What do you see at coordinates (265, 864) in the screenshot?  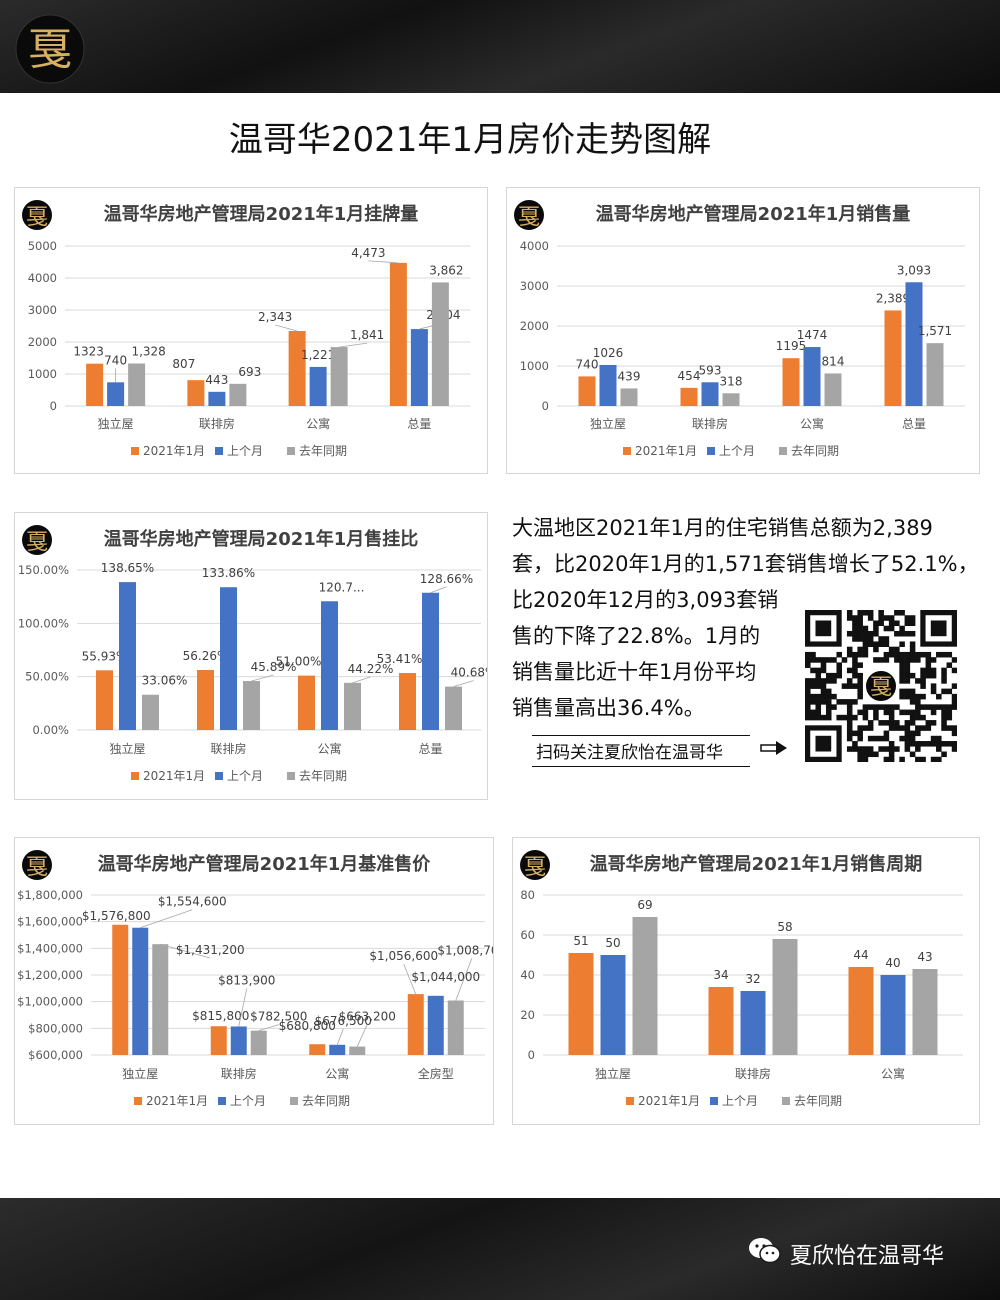 I see `chart-title: 温哥华房地产管理局2021年1月基准售价` at bounding box center [265, 864].